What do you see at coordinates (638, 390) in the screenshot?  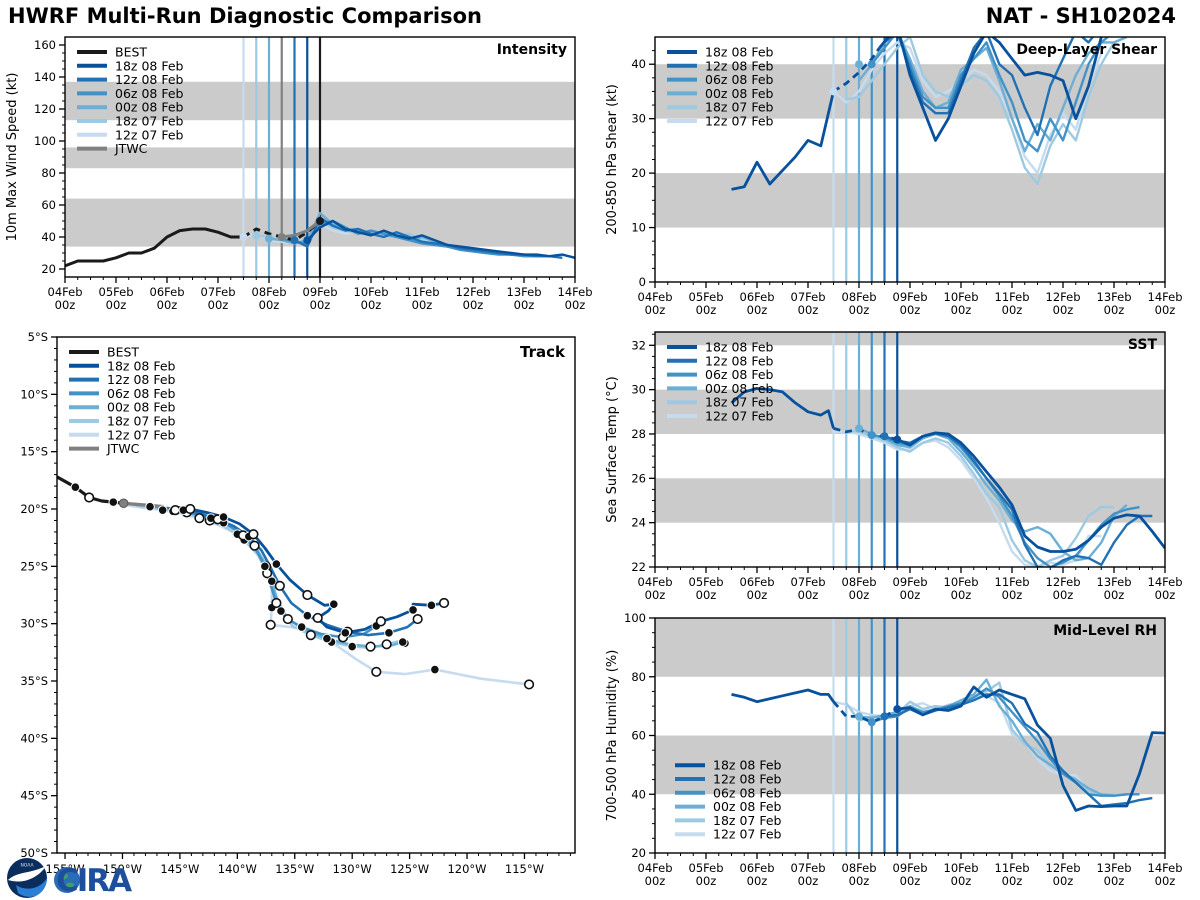 I see `svg-text: 30` at bounding box center [638, 390].